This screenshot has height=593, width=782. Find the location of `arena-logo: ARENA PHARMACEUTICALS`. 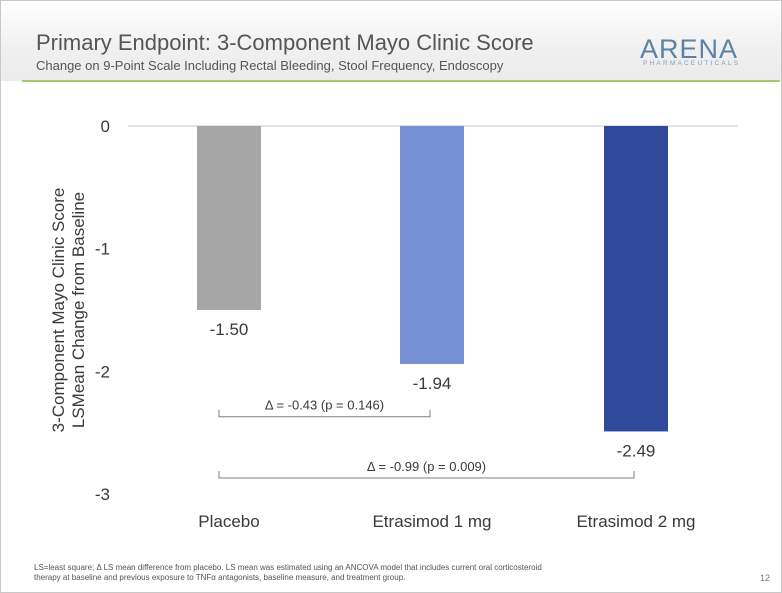

arena-logo: ARENA PHARMACEUTICALS is located at coordinates (696, 52).